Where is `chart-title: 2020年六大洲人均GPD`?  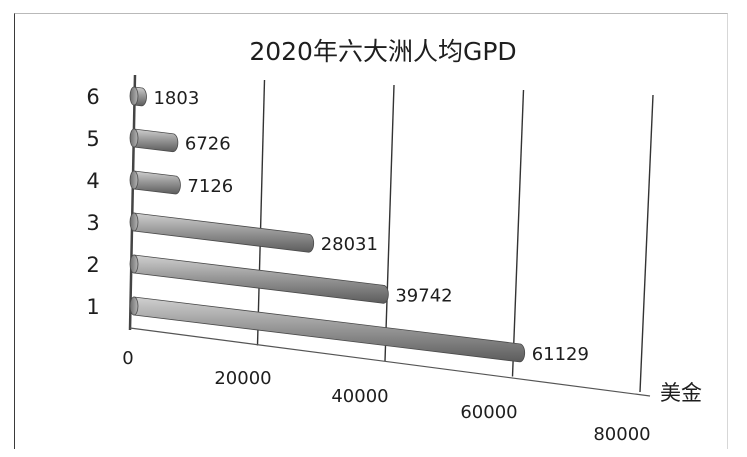 chart-title: 2020年六大洲人均GPD is located at coordinates (382, 51).